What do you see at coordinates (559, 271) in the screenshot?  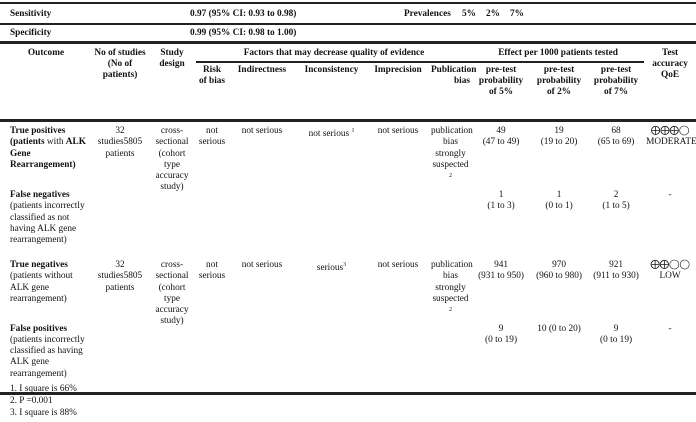 I see `p2-cell: 970 (960 to 980)` at bounding box center [559, 271].